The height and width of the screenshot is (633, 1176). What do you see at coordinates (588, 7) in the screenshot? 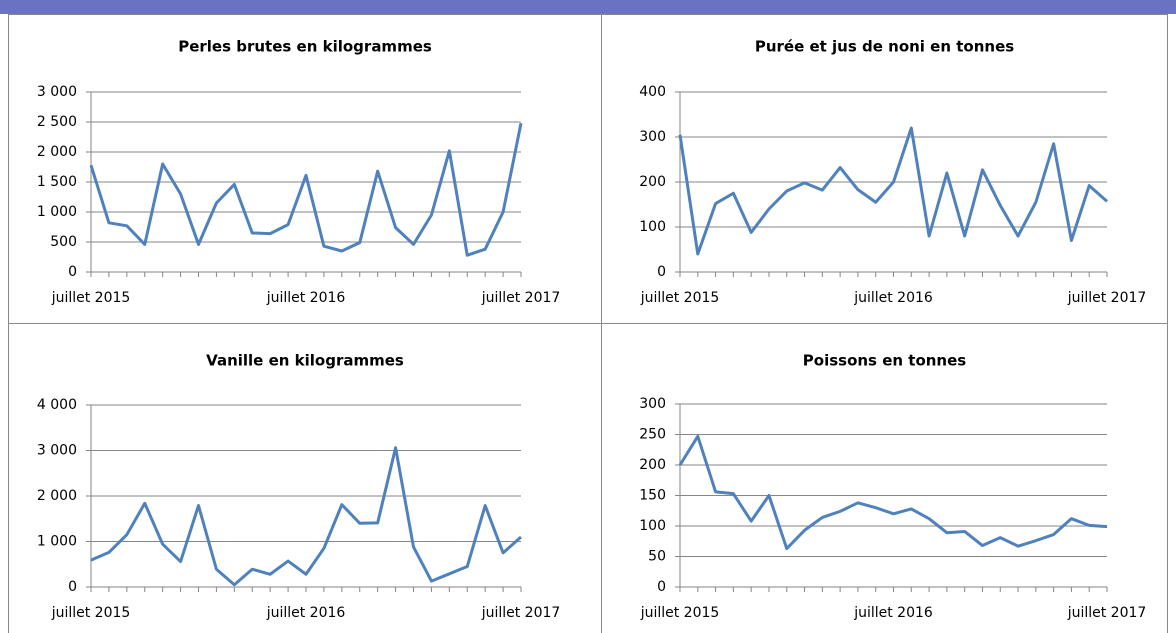
I see `header-bar` at bounding box center [588, 7].